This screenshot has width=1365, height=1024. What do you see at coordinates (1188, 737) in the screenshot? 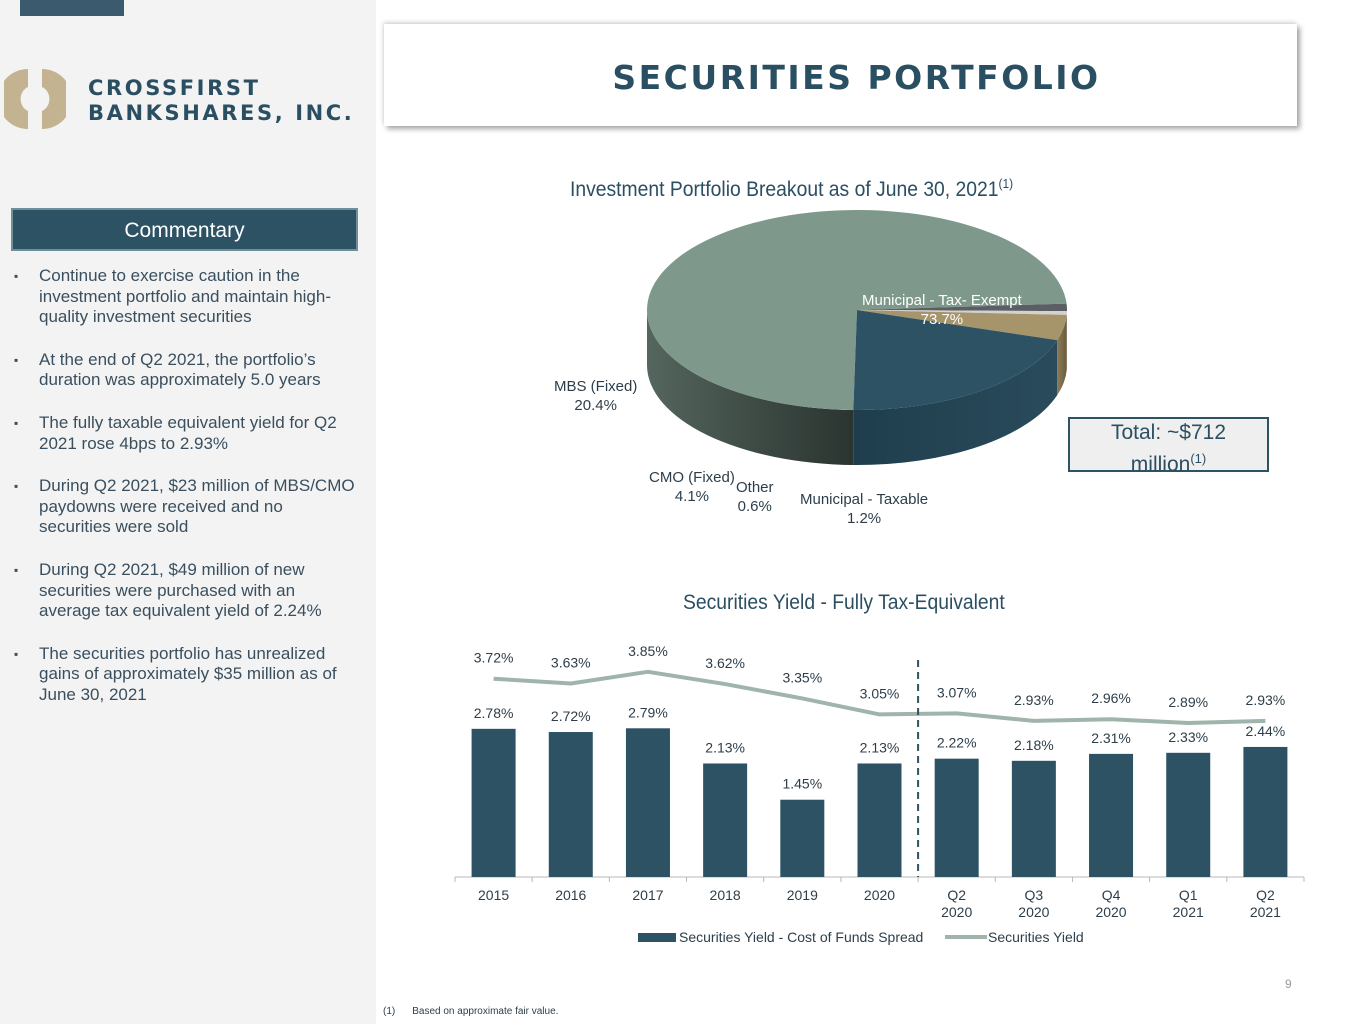
I see `bar-label: 2.33%` at bounding box center [1188, 737].